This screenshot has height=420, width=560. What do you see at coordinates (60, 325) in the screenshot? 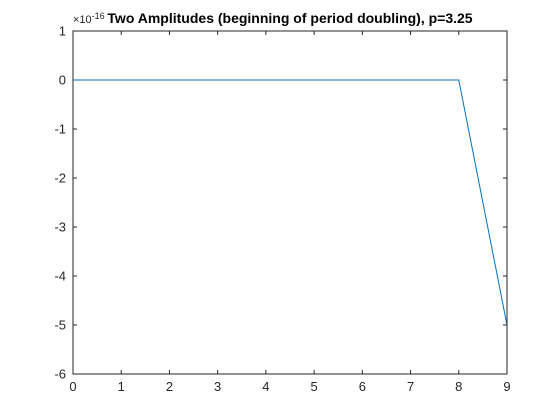
I see `y-tick-label: -5` at bounding box center [60, 325].